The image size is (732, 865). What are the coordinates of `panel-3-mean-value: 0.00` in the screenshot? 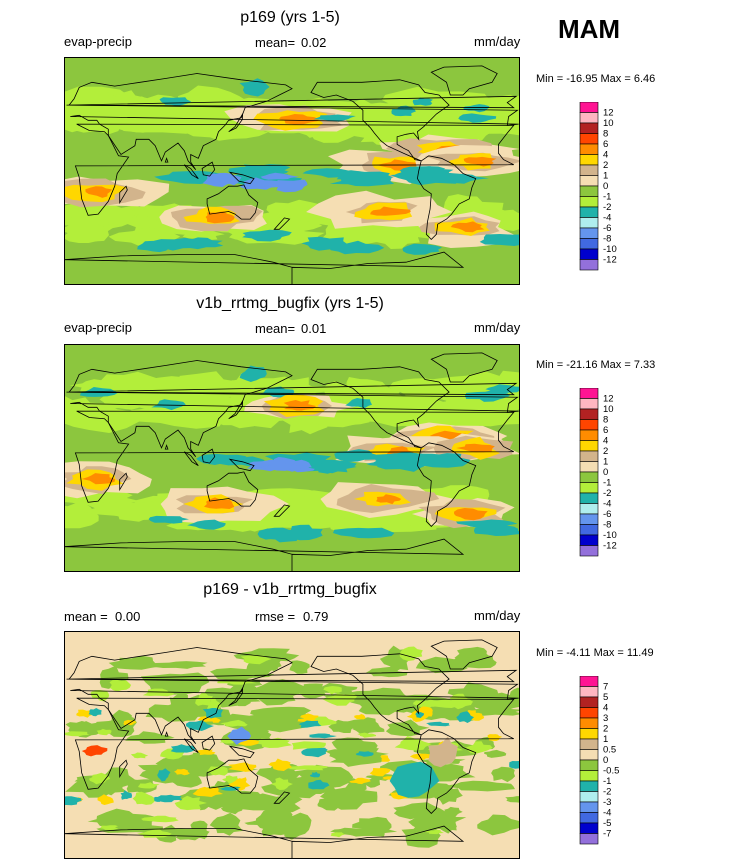 It's located at (128, 616).